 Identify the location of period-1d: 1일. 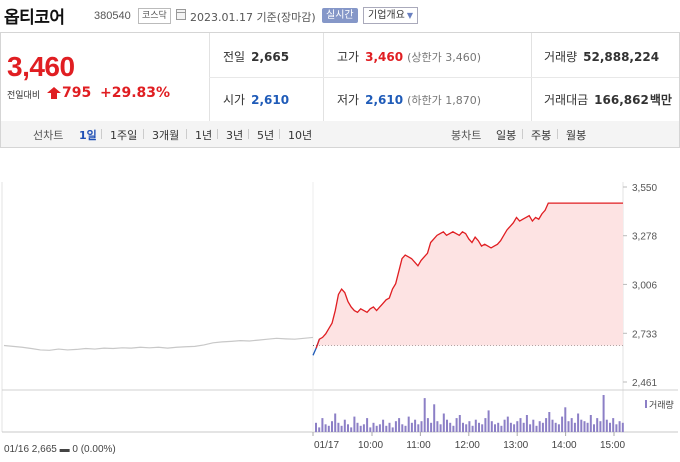
(88, 135).